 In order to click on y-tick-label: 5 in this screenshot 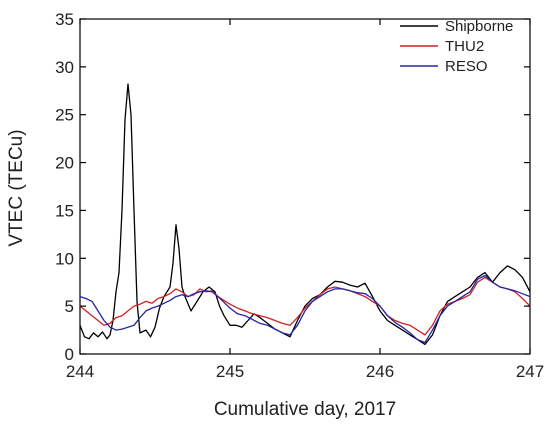, I will do `click(69, 306)`.